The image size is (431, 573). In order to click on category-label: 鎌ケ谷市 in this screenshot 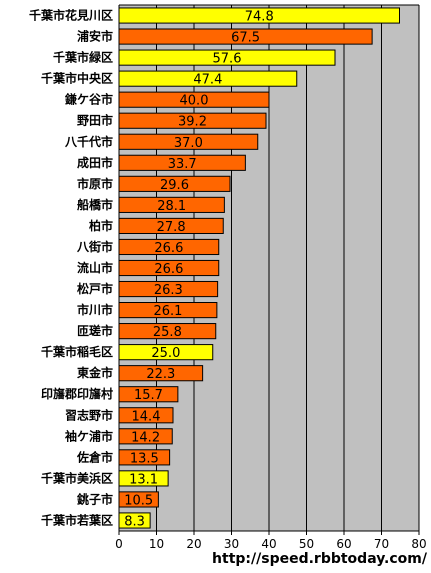, I will do `click(88, 99)`.